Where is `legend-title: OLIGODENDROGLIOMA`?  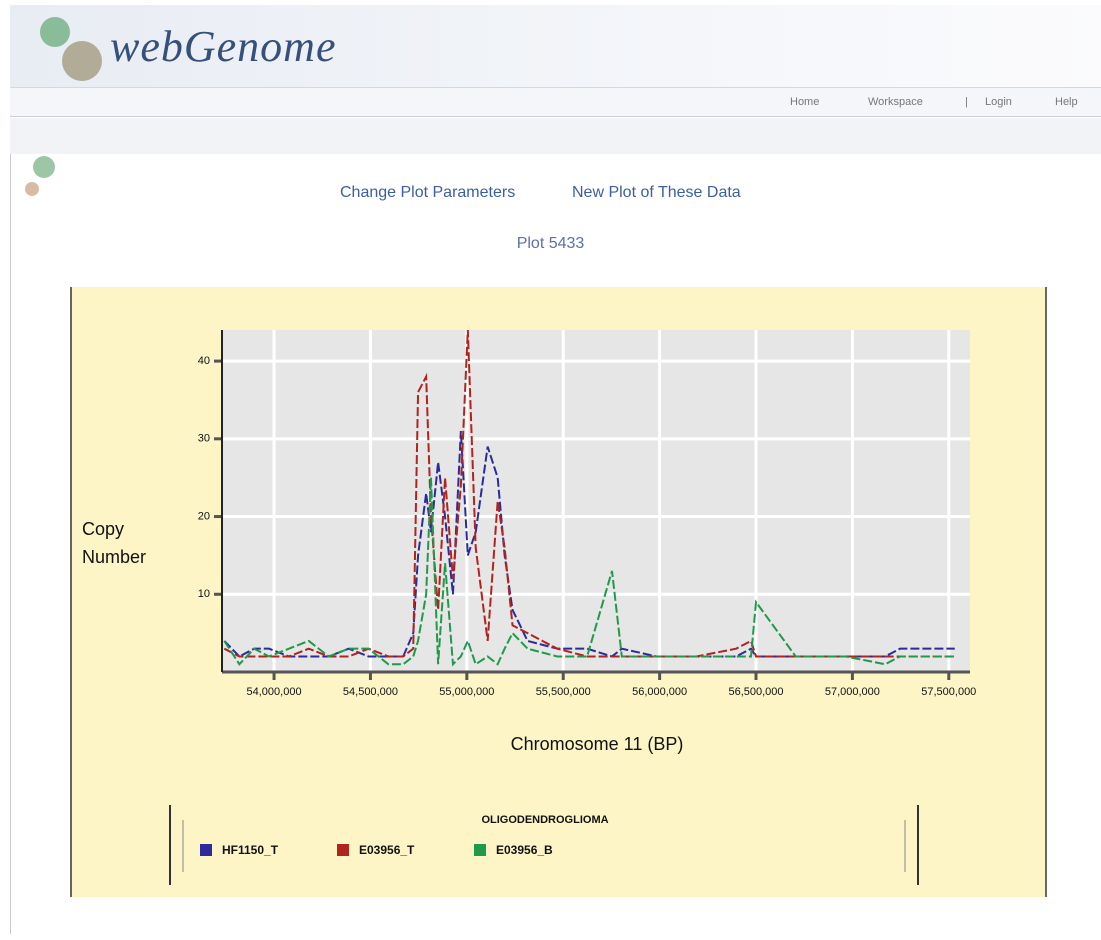
legend-title: OLIGODENDROGLIOMA is located at coordinates (544, 820).